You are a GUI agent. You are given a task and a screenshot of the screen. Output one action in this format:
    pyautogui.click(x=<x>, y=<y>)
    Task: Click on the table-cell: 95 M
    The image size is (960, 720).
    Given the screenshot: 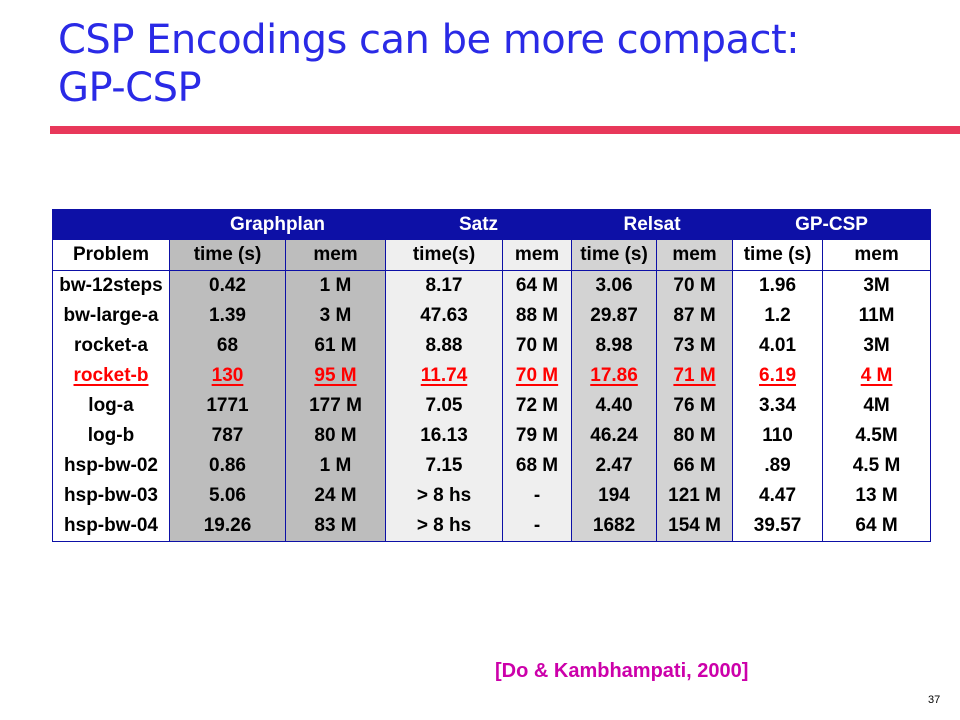 What is the action you would take?
    pyautogui.click(x=335, y=376)
    